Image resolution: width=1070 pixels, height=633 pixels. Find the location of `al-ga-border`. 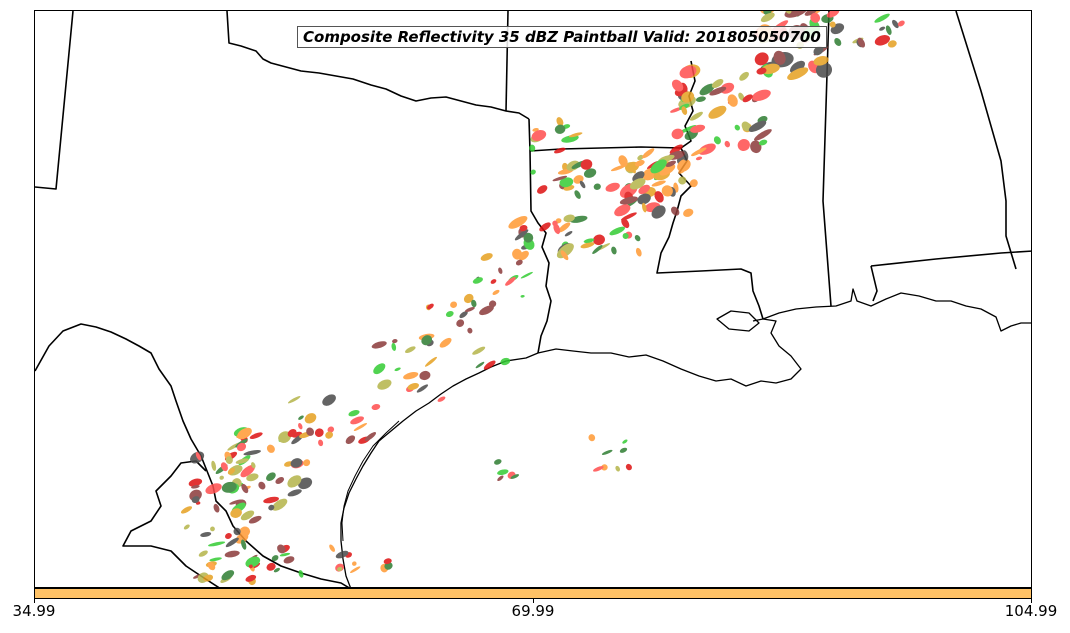

al-ga-border is located at coordinates (986, 140).